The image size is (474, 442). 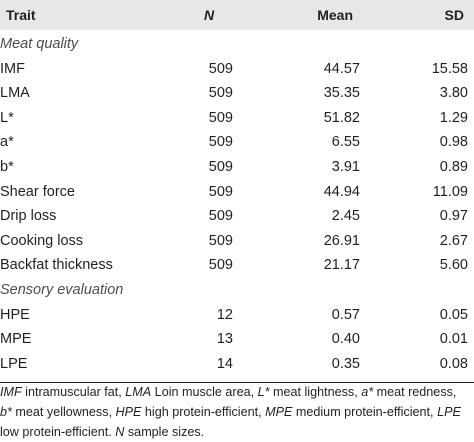 What do you see at coordinates (164, 432) in the screenshot?
I see `footnote-text: sample sizes.` at bounding box center [164, 432].